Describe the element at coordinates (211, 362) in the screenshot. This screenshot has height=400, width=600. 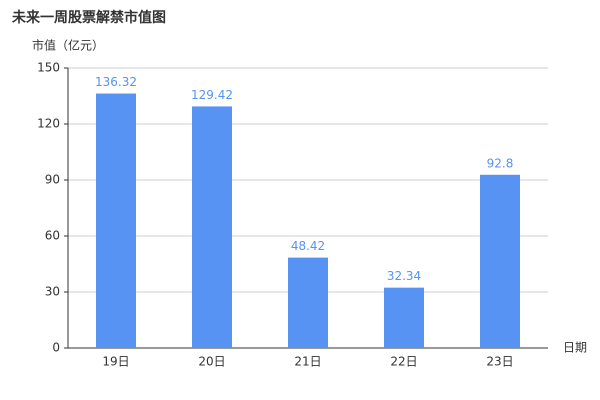
I see `x-tick-label: 20日` at that location.